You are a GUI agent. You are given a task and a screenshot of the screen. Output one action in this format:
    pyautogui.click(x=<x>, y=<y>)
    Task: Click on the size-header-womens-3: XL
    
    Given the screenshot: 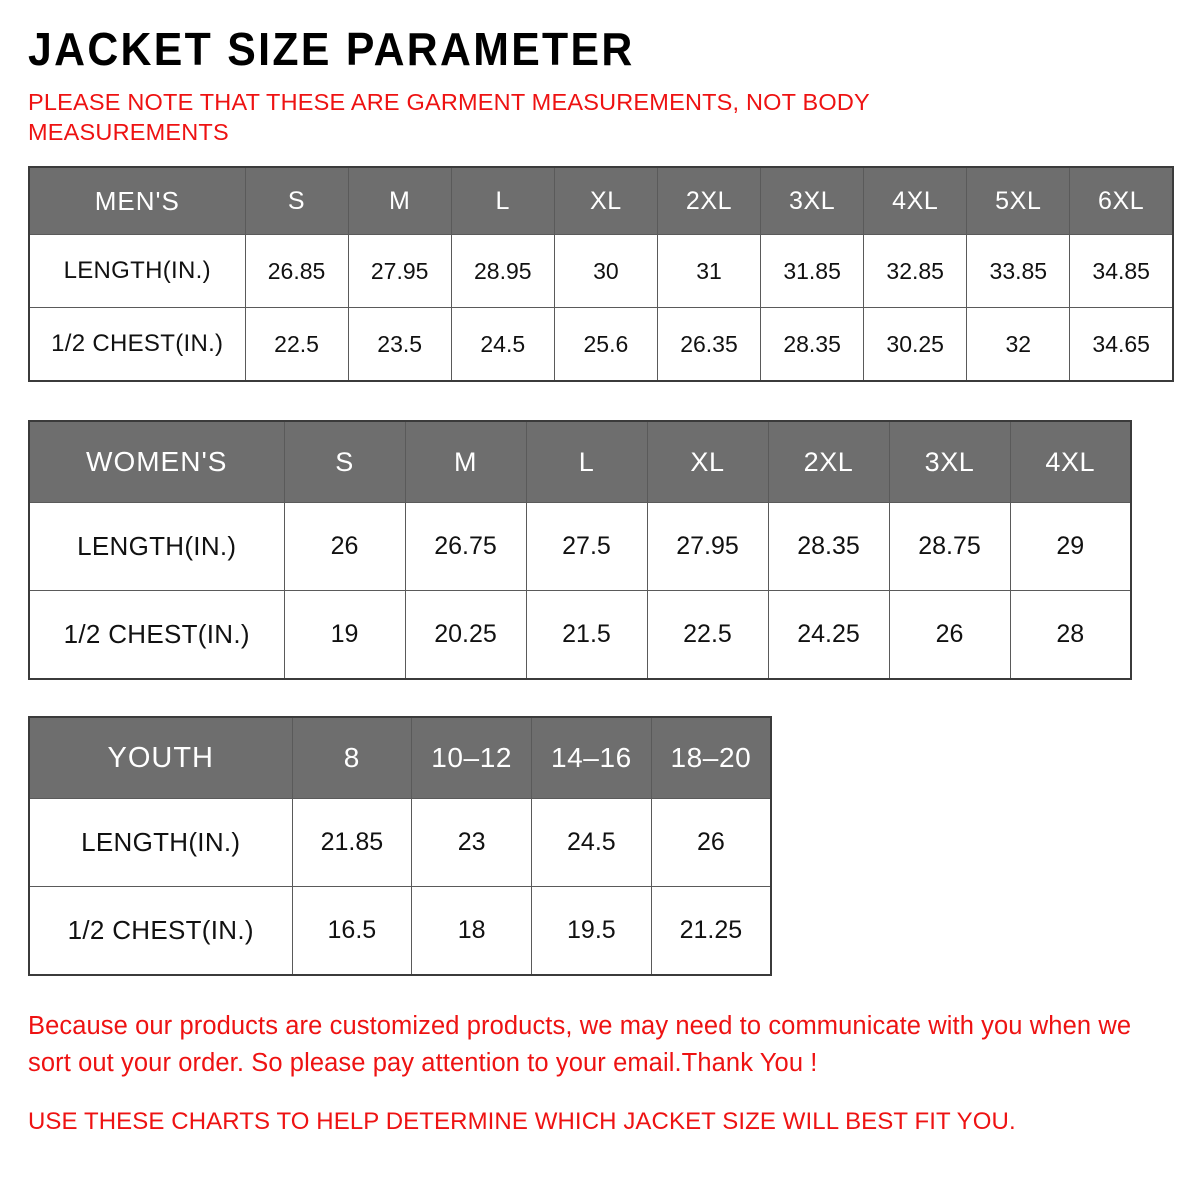 What is the action you would take?
    pyautogui.click(x=707, y=461)
    